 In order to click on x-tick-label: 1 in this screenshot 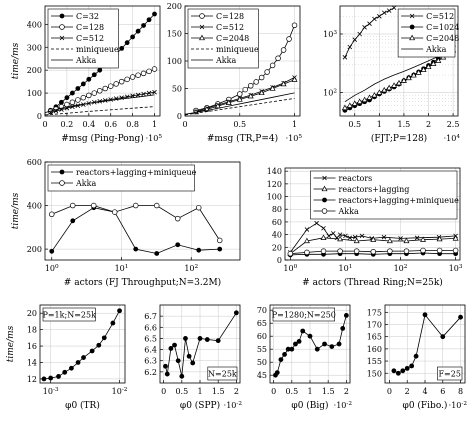, I will do `click(154, 124)`.